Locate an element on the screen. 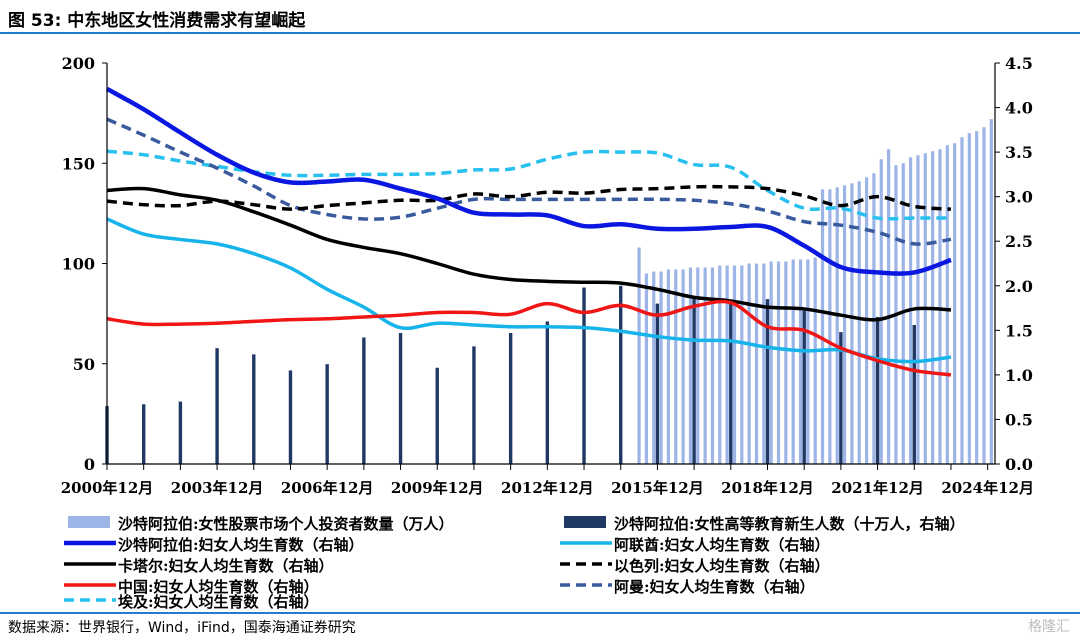  footer-divider is located at coordinates (540, 613).